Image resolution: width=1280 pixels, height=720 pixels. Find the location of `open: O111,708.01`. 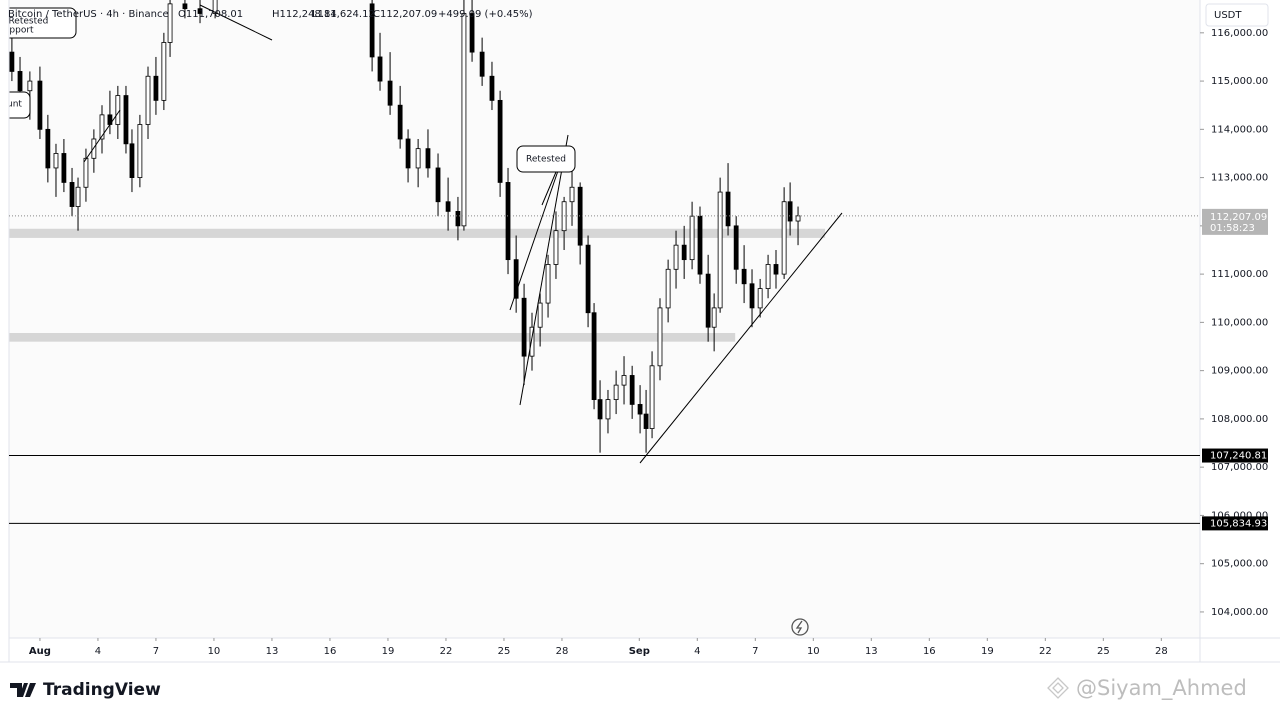

open: O111,708.01 is located at coordinates (210, 14).